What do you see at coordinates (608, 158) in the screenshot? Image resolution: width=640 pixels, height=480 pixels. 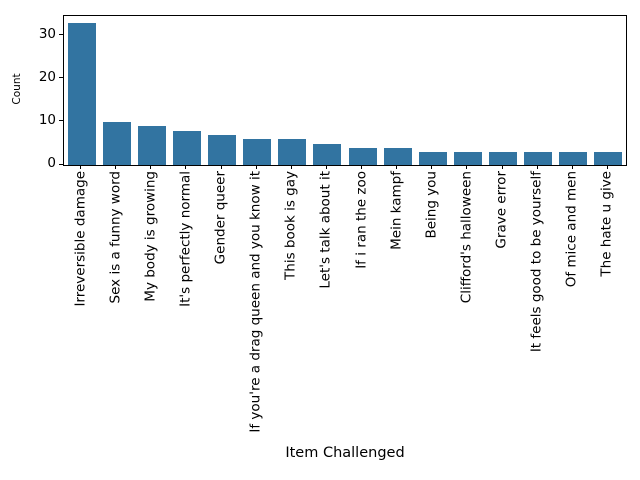 I see `bar-the-hate-u-give` at bounding box center [608, 158].